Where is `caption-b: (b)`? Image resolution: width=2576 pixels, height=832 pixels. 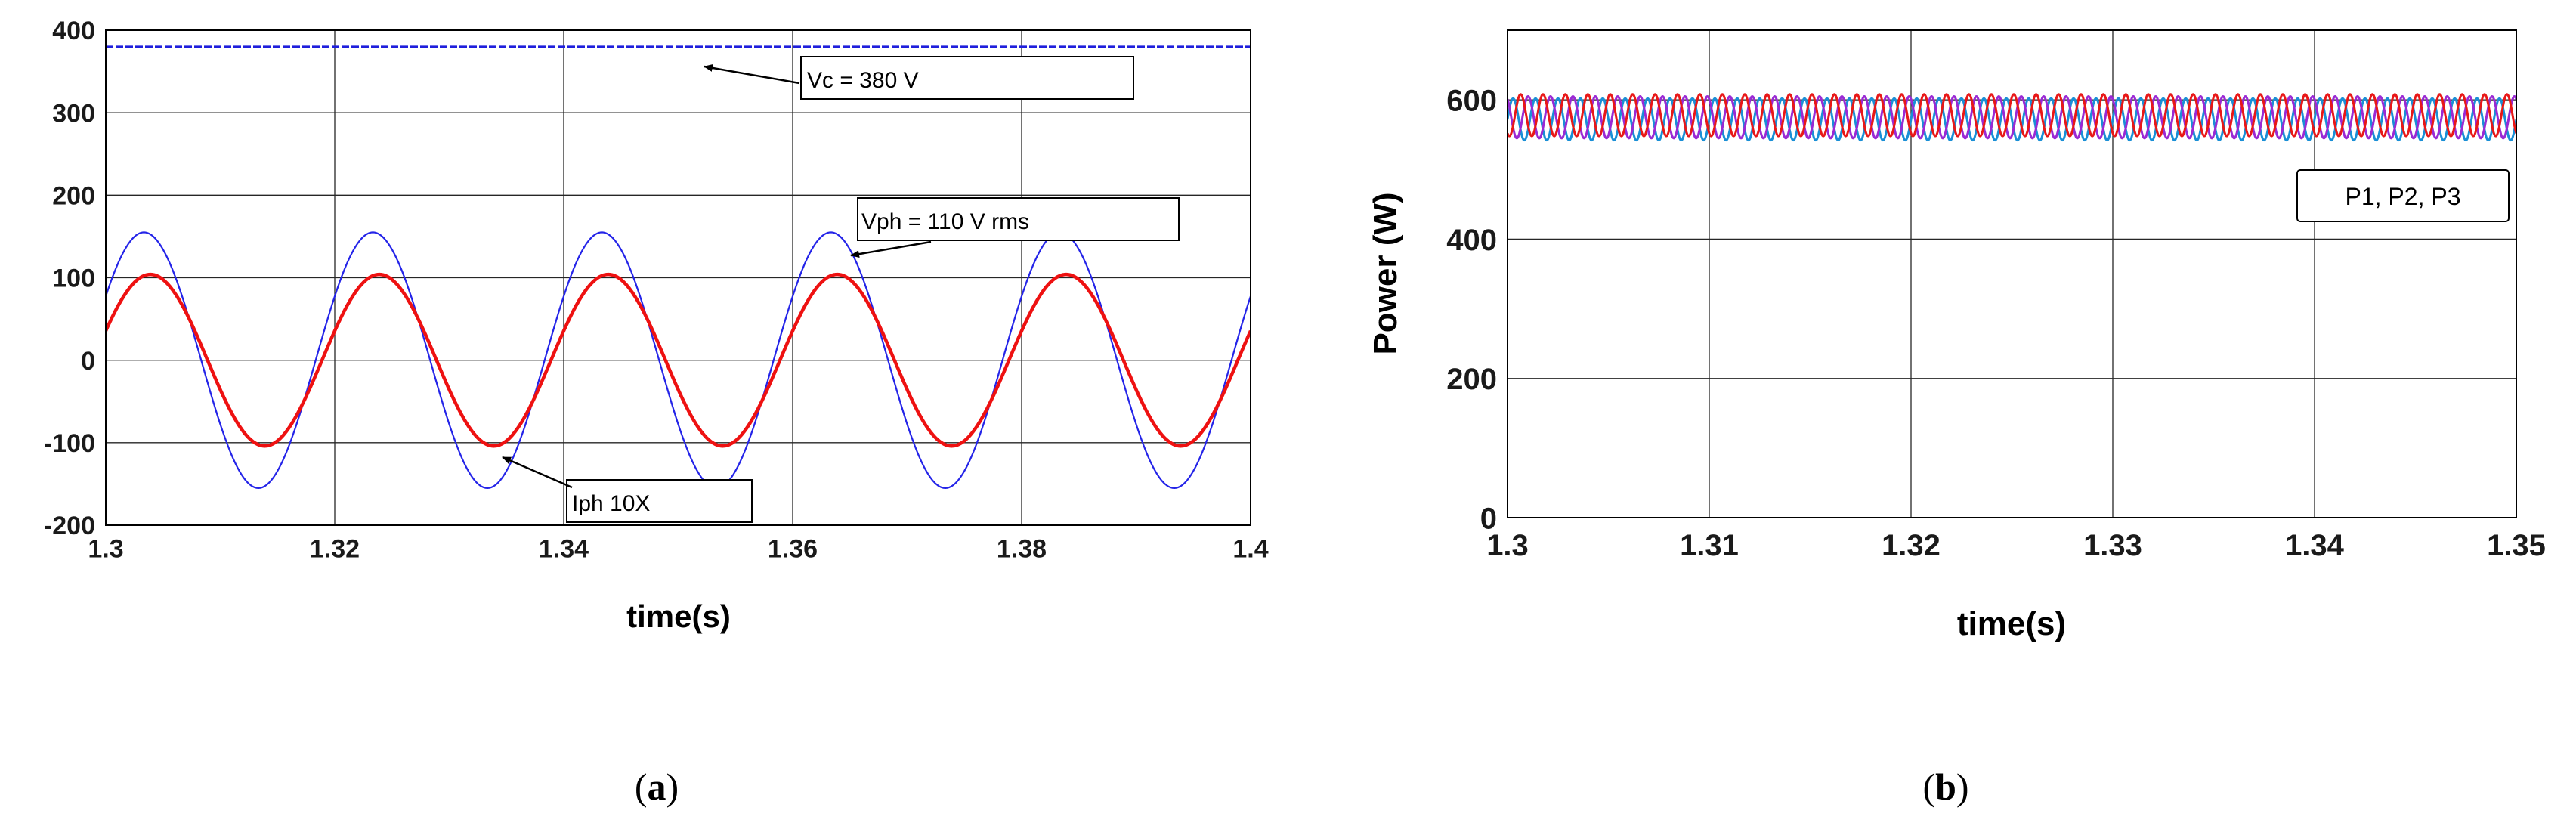 caption-b: (b) is located at coordinates (1945, 787).